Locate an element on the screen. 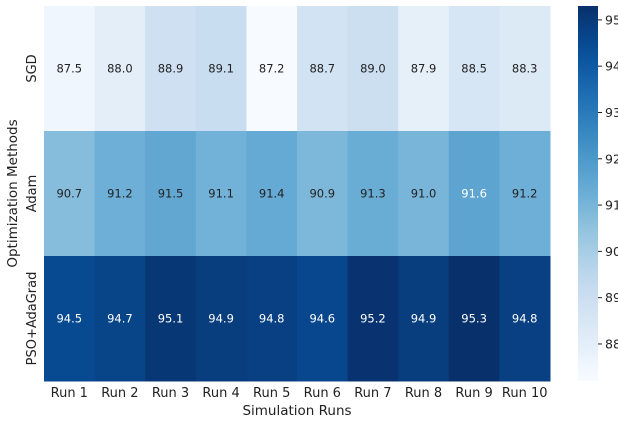  cell-value-label: 95.2 is located at coordinates (373, 319).